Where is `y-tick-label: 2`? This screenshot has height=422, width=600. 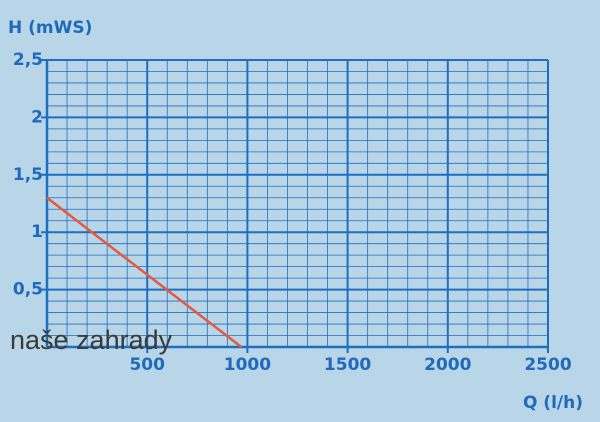 y-tick-label: 2 is located at coordinates (37, 117).